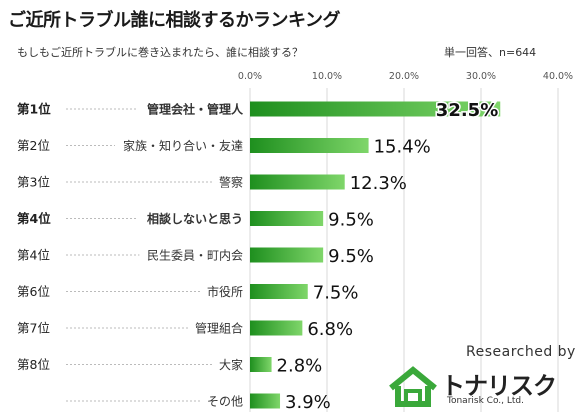 Image resolution: width=580 pixels, height=415 pixels. What do you see at coordinates (231, 364) in the screenshot?
I see `category-label: 大家` at bounding box center [231, 364].